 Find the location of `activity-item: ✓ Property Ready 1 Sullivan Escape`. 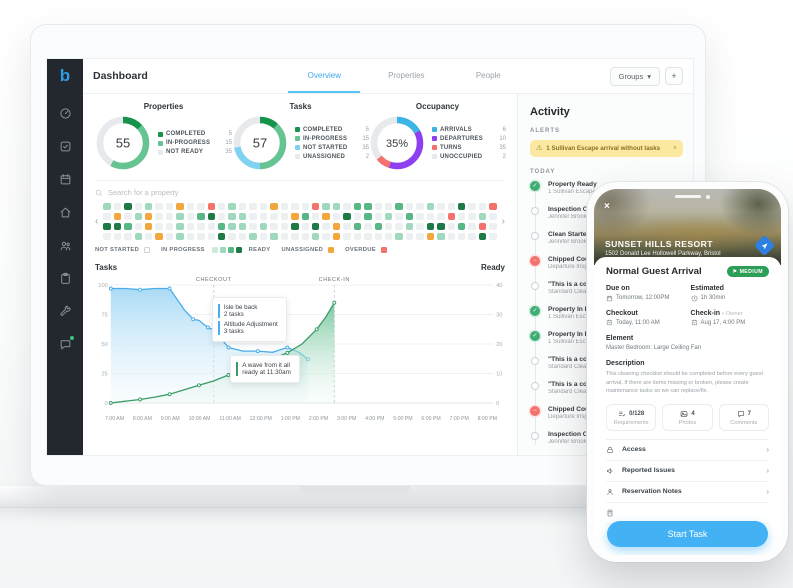

activity-item: ✓ Property Ready 1 Sullivan Escape is located at coordinates (606, 188).